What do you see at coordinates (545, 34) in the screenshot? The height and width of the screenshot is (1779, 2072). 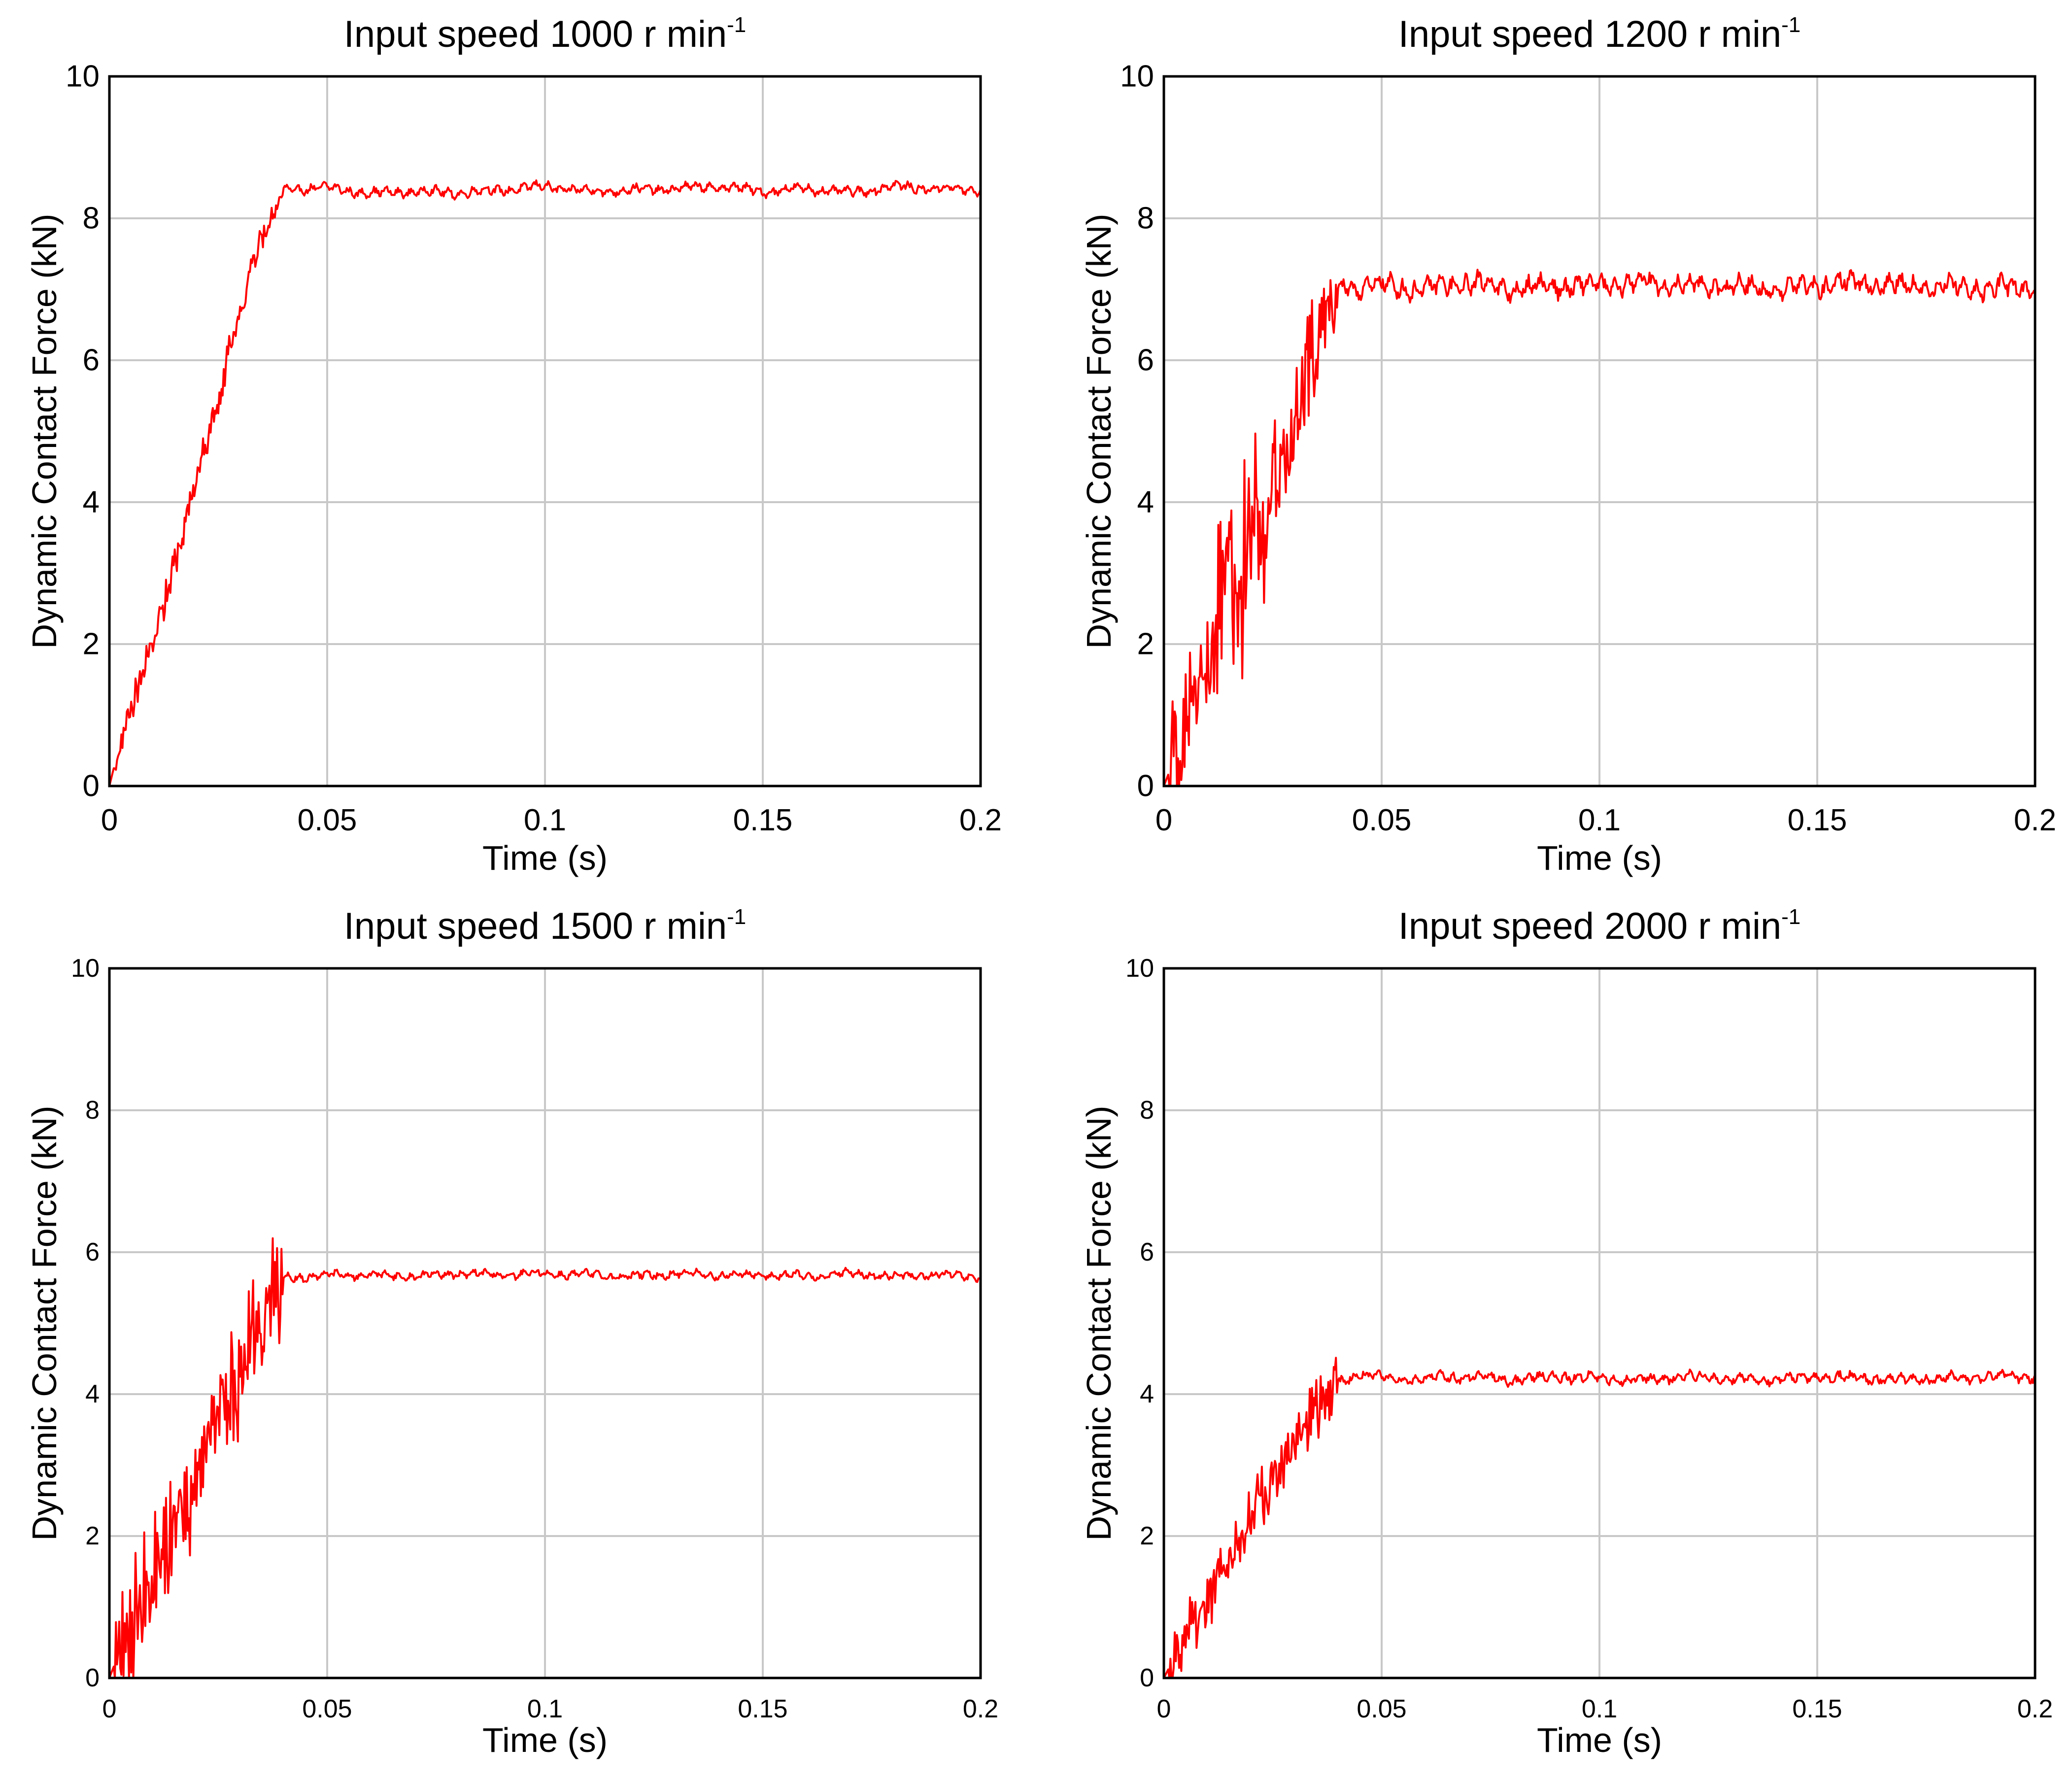 I see `chart-title: Input speed 1000 r min-1` at bounding box center [545, 34].